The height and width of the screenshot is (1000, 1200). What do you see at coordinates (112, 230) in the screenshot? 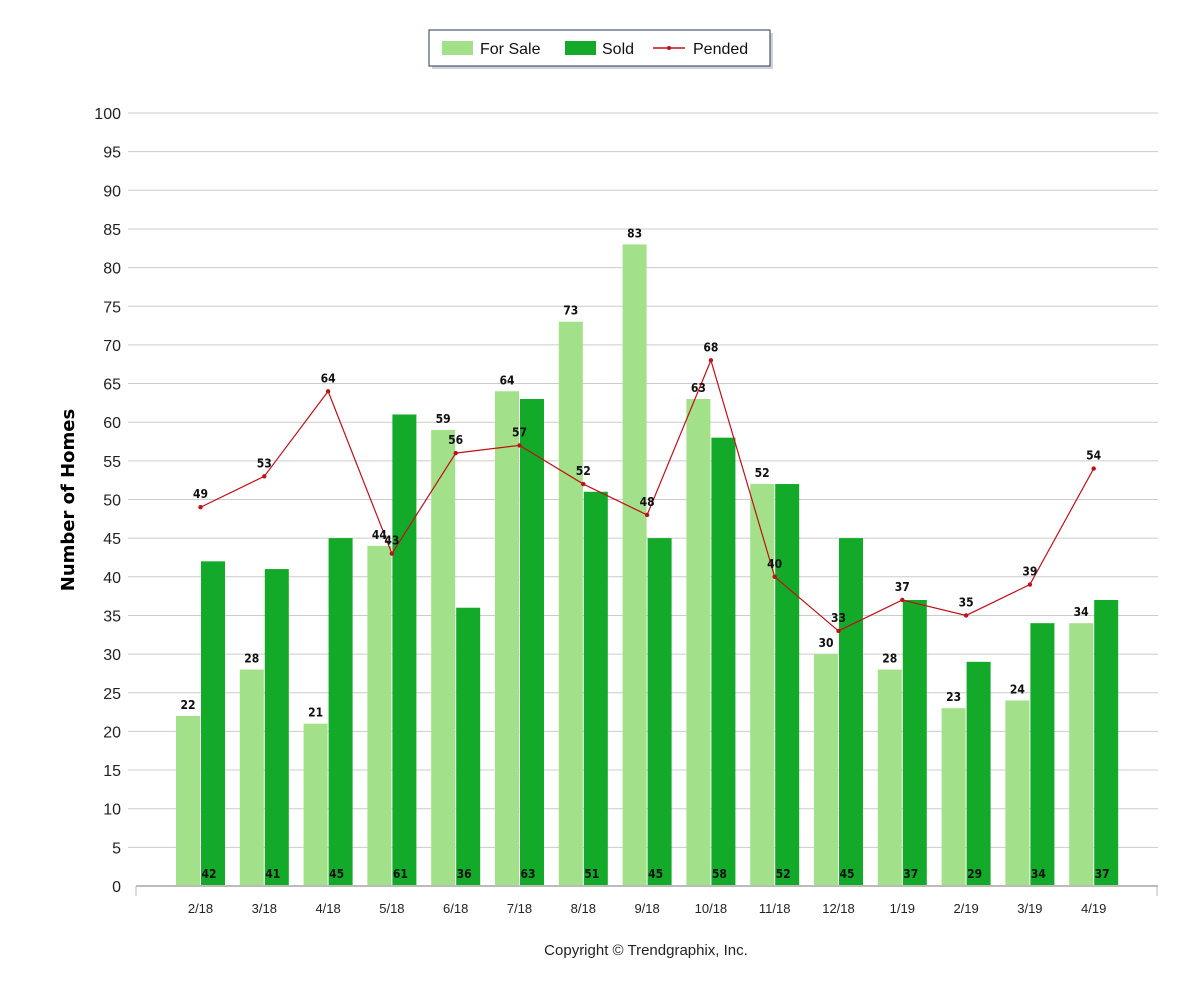
I see `y-tick-label: 85` at bounding box center [112, 230].